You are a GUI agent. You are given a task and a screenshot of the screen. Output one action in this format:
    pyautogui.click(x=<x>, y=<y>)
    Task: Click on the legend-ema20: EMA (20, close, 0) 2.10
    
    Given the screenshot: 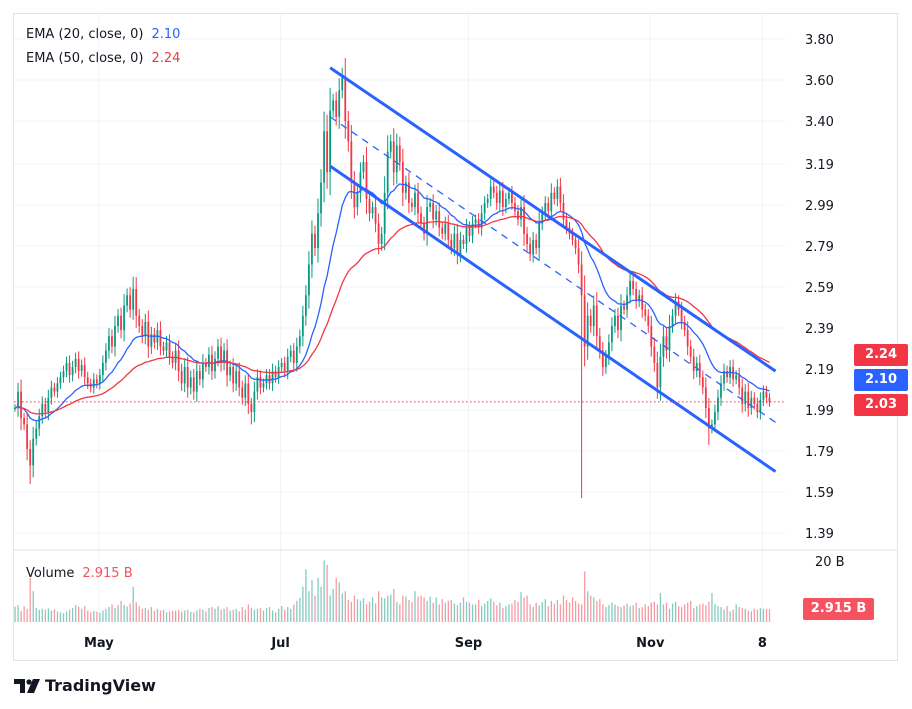 What is the action you would take?
    pyautogui.click(x=103, y=34)
    